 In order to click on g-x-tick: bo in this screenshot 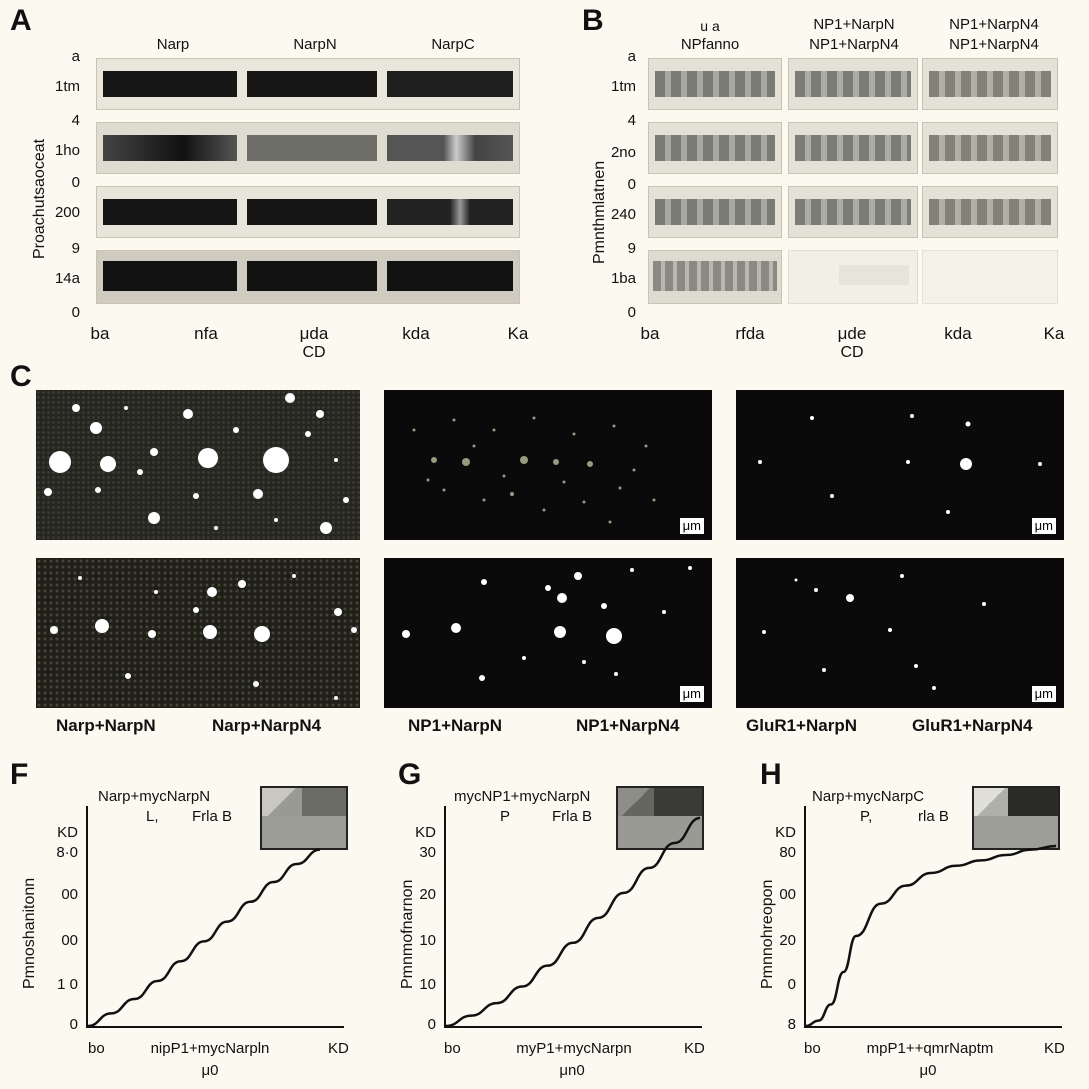, I will do `click(452, 1048)`.